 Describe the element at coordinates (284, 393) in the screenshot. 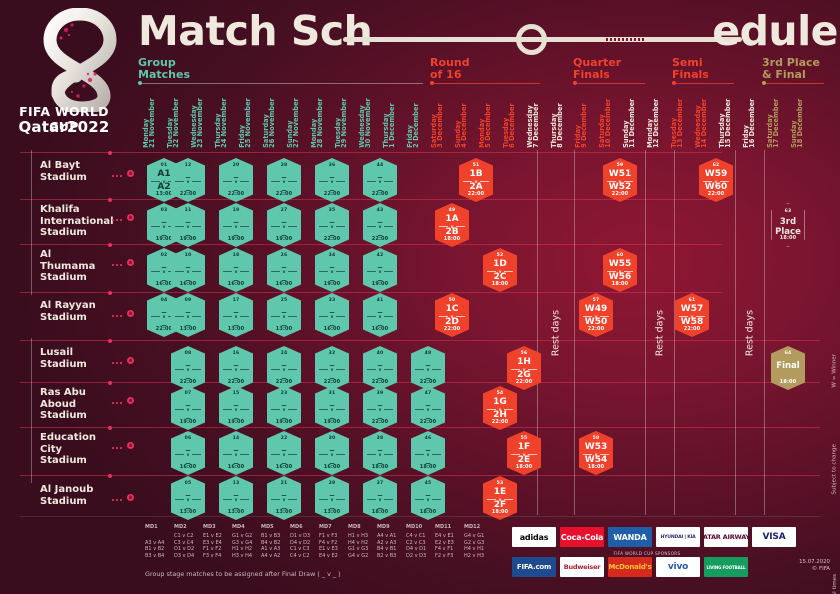

I see `match-number-23: 23` at that location.